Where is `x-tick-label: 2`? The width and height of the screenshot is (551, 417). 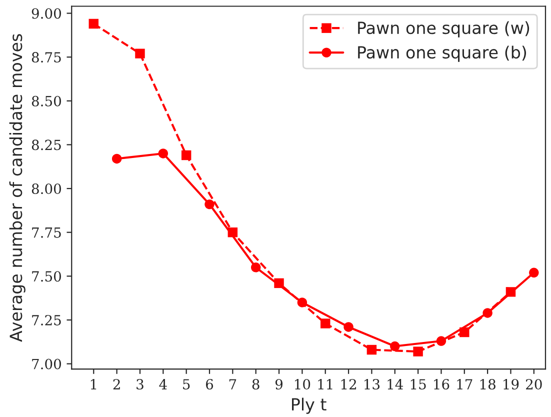 x-tick-label: 2 is located at coordinates (116, 384).